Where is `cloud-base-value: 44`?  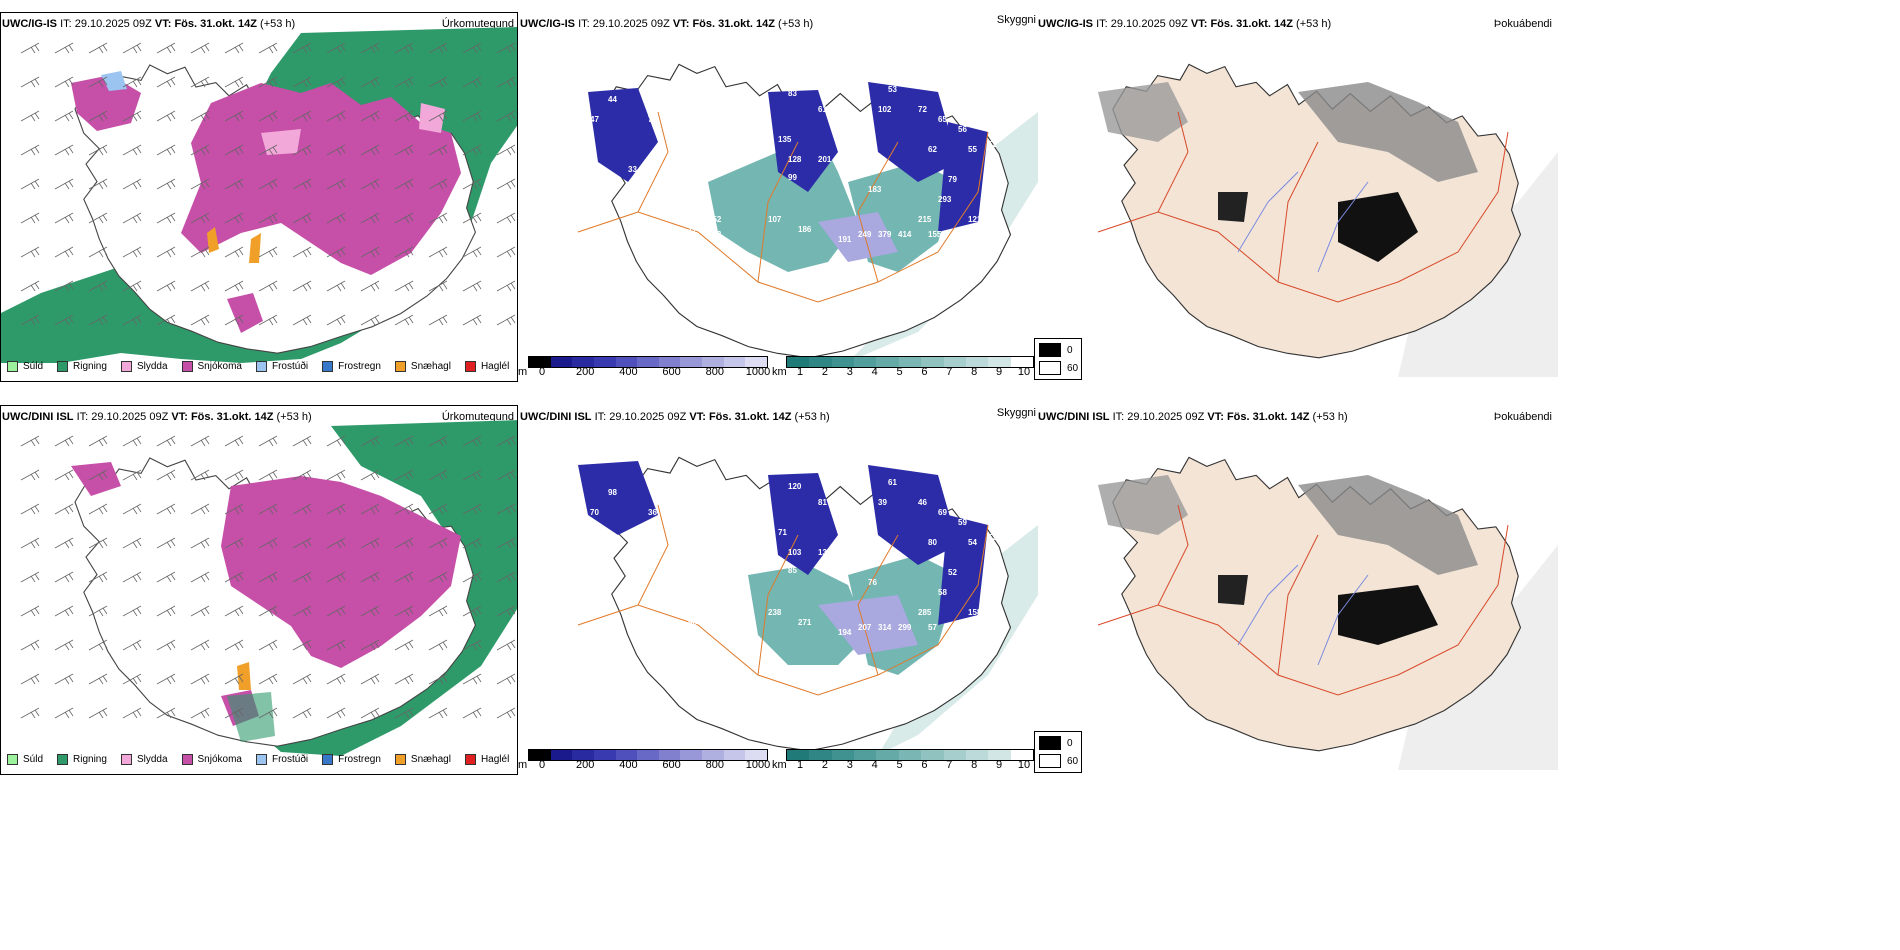
cloud-base-value: 44 is located at coordinates (612, 99).